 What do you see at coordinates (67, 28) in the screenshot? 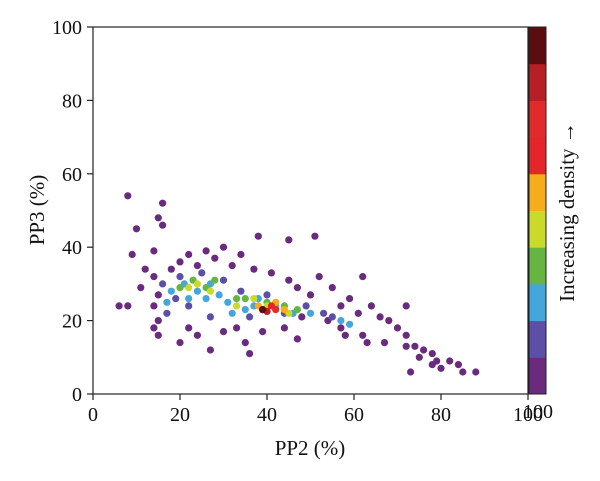
I see `y-tick-label: 100` at bounding box center [67, 28].